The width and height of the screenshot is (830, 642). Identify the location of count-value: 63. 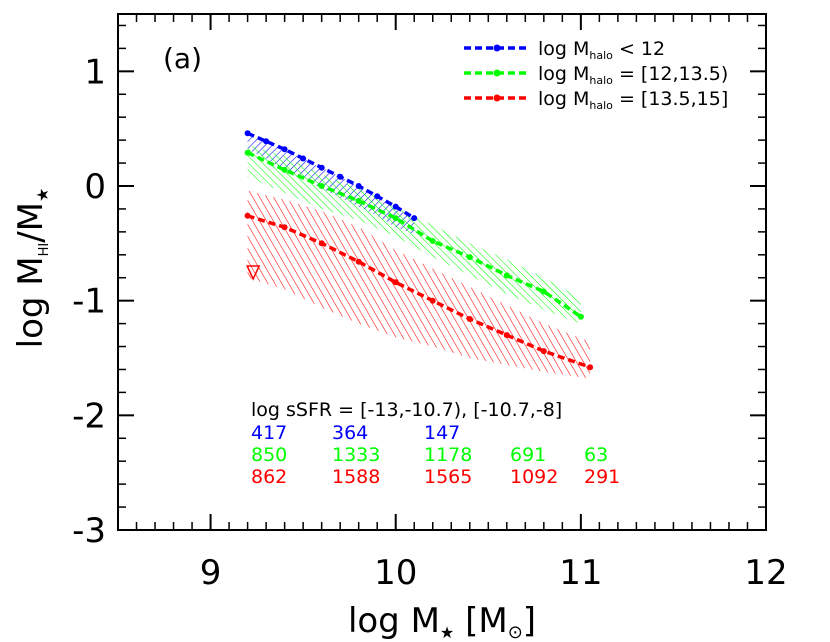
(596, 455).